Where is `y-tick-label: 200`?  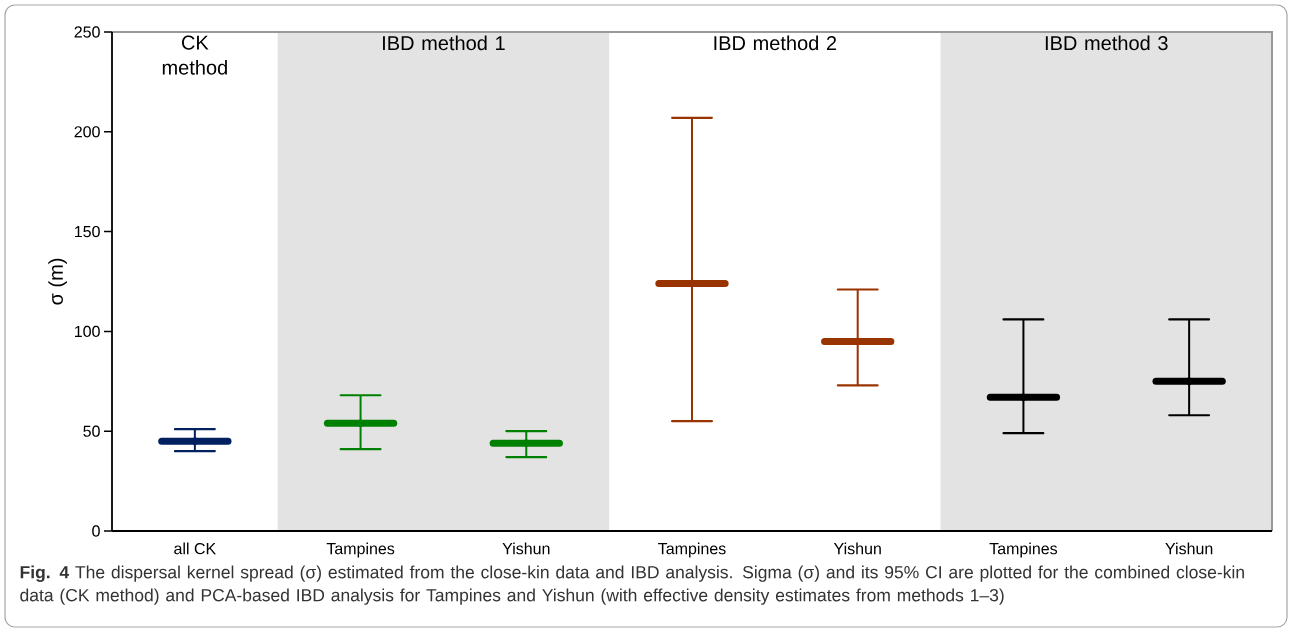 y-tick-label: 200 is located at coordinates (87, 132).